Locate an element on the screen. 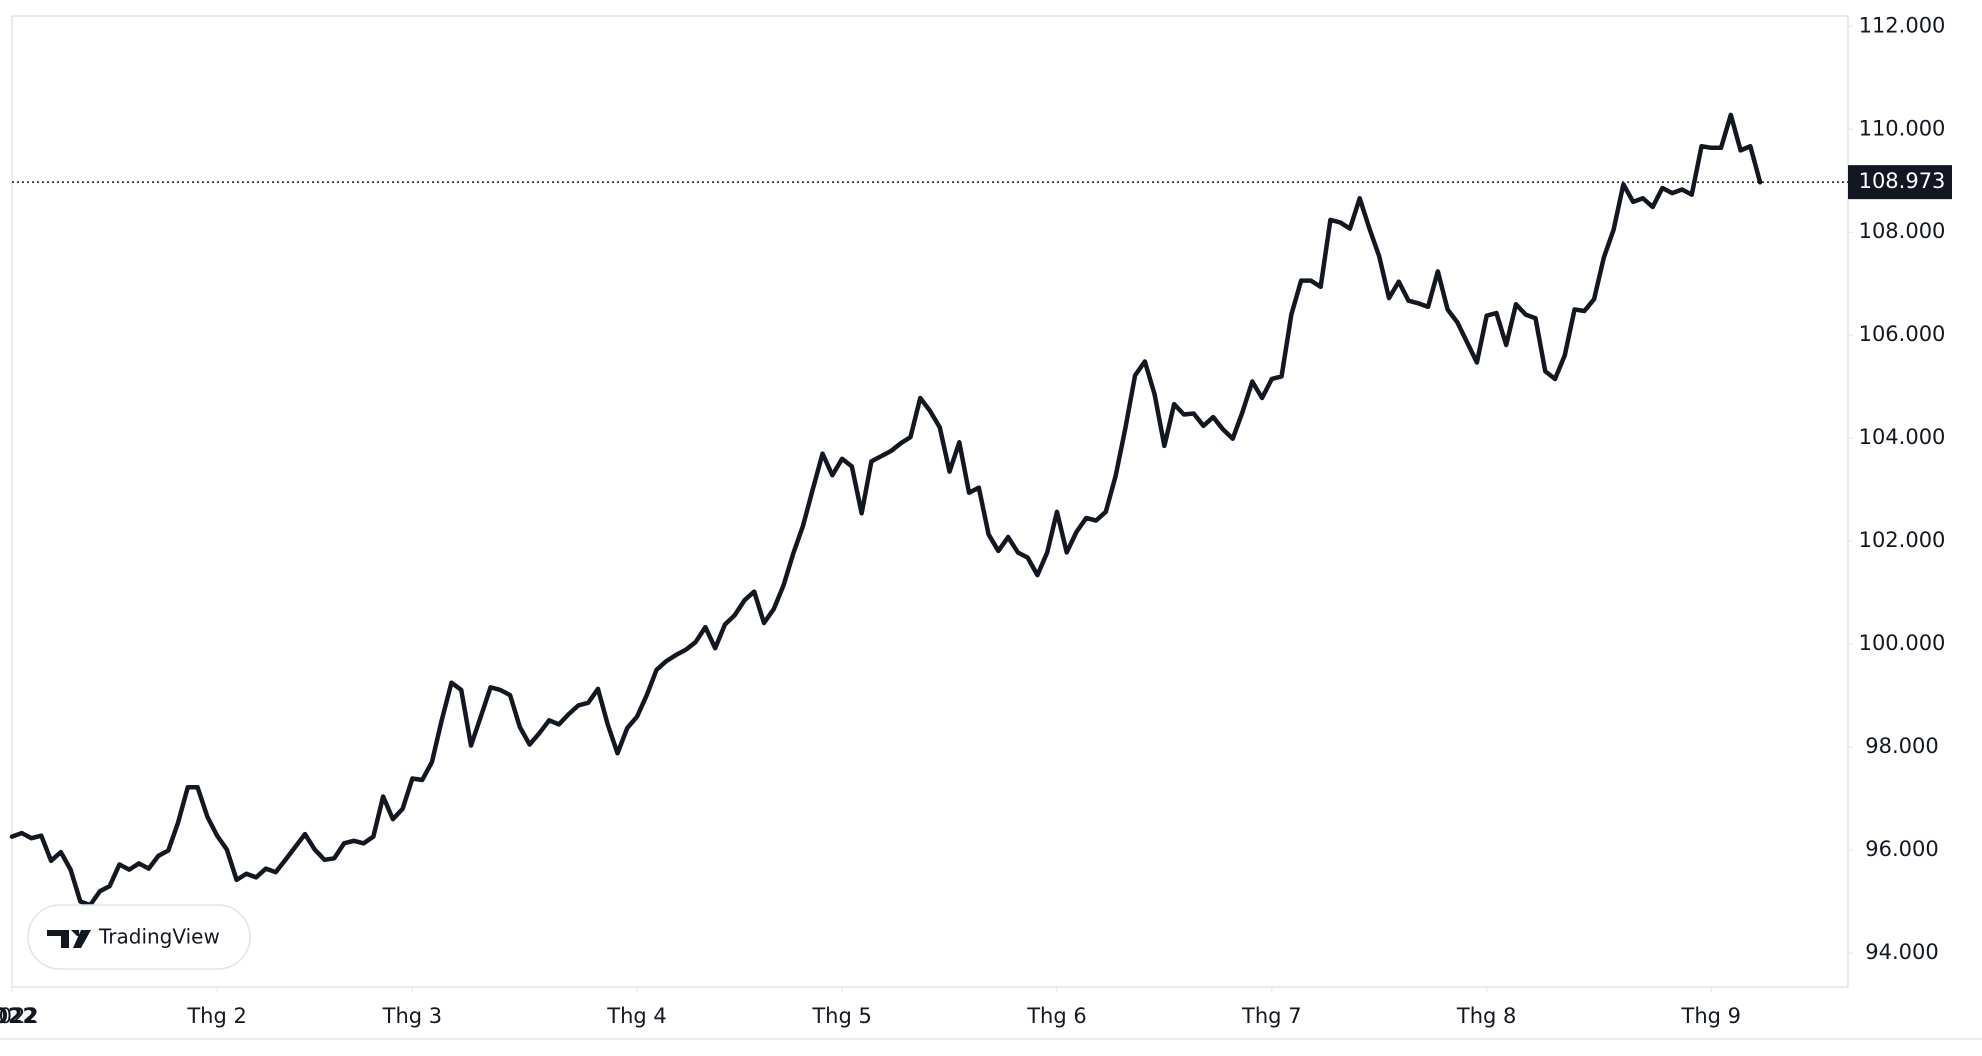  y-tick-label: 102.000 is located at coordinates (1902, 540).